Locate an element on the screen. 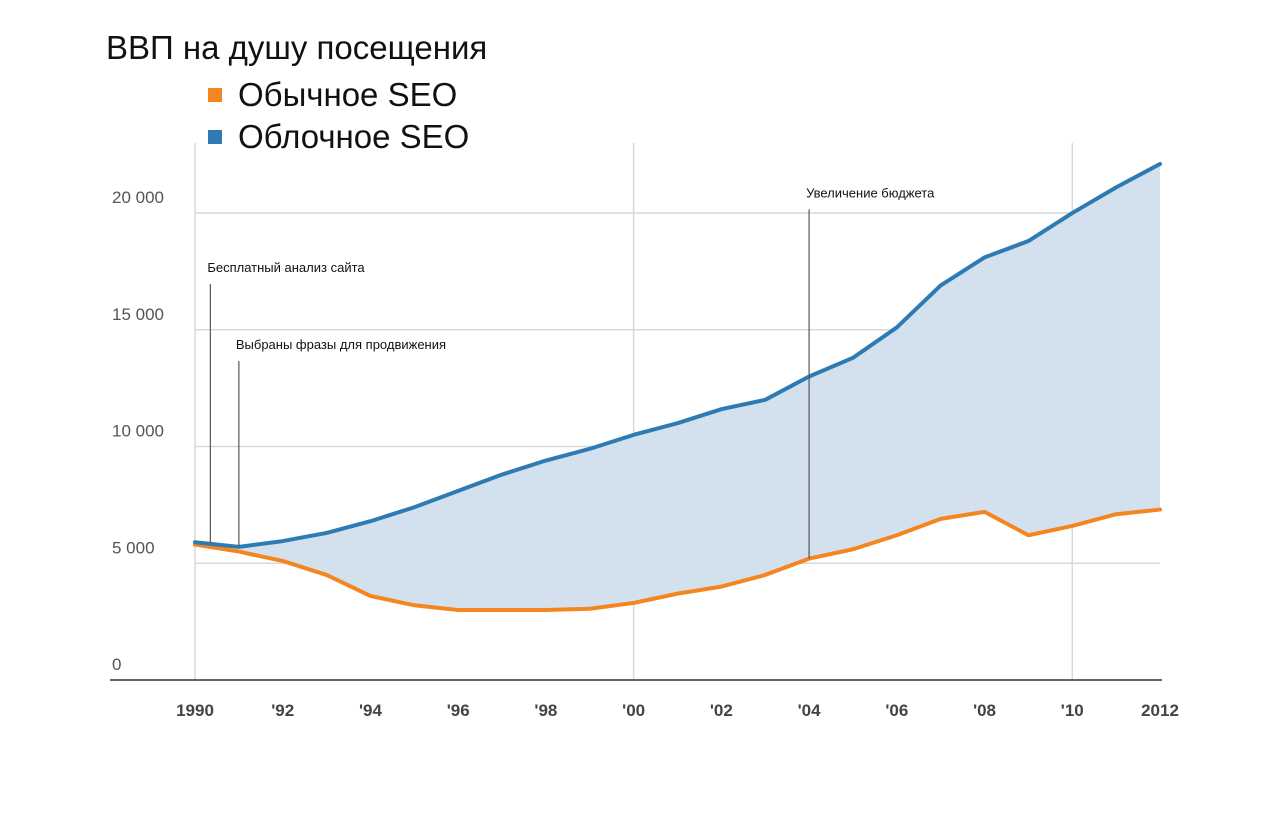 Image resolution: width=1280 pixels, height=818 pixels. y-tick-label: 10 000 is located at coordinates (138, 431).